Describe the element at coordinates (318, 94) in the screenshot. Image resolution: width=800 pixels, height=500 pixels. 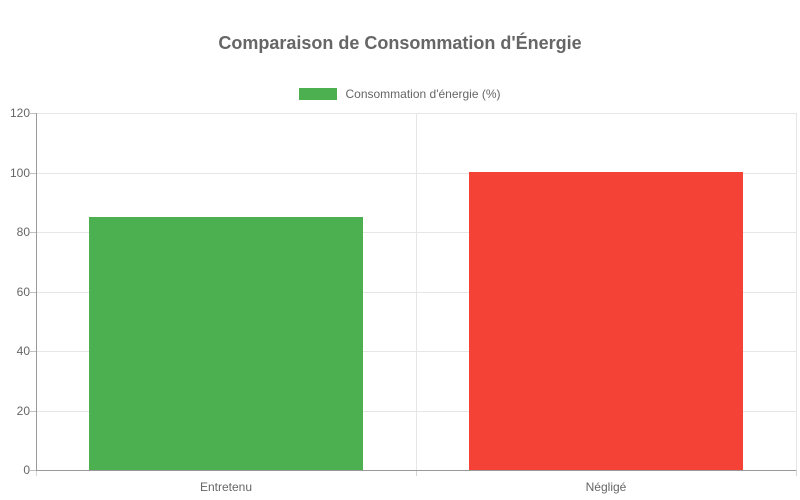
I see `legend-swatch` at that location.